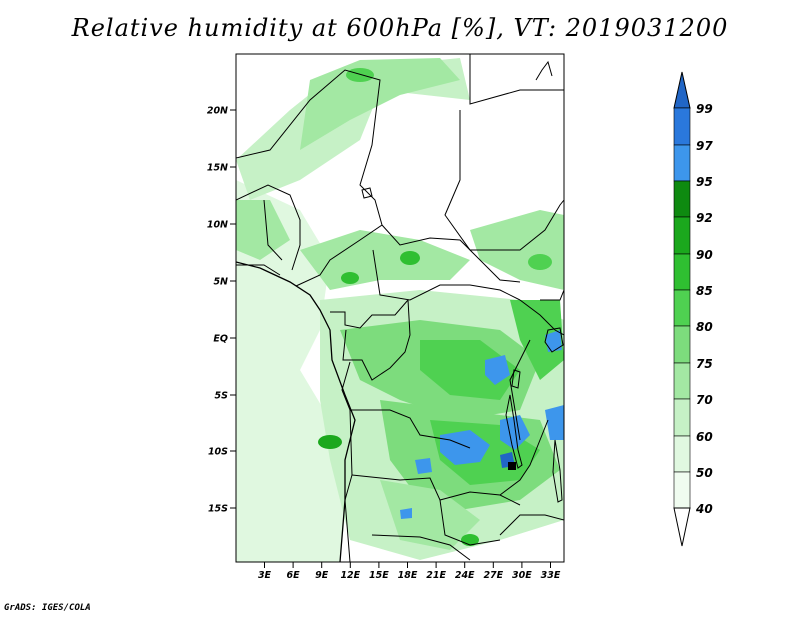  What do you see at coordinates (516, 379) in the screenshot?
I see `lake-kivu` at bounding box center [516, 379].